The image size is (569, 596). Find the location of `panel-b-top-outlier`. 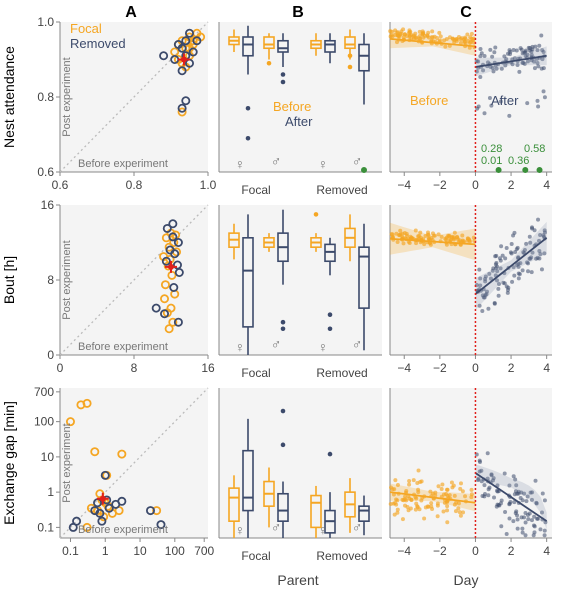

panel-b-top-outlier is located at coordinates (248, 138).